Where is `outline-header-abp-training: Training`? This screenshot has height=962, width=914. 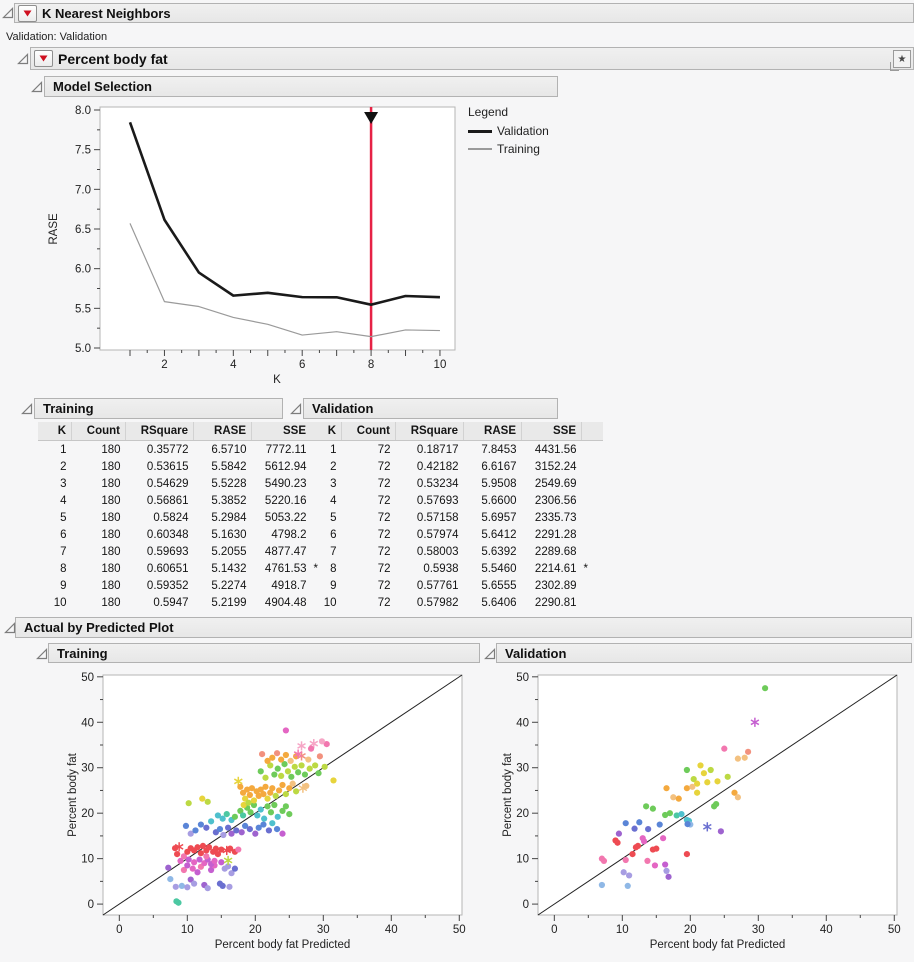
outline-header-abp-training: Training is located at coordinates (264, 653).